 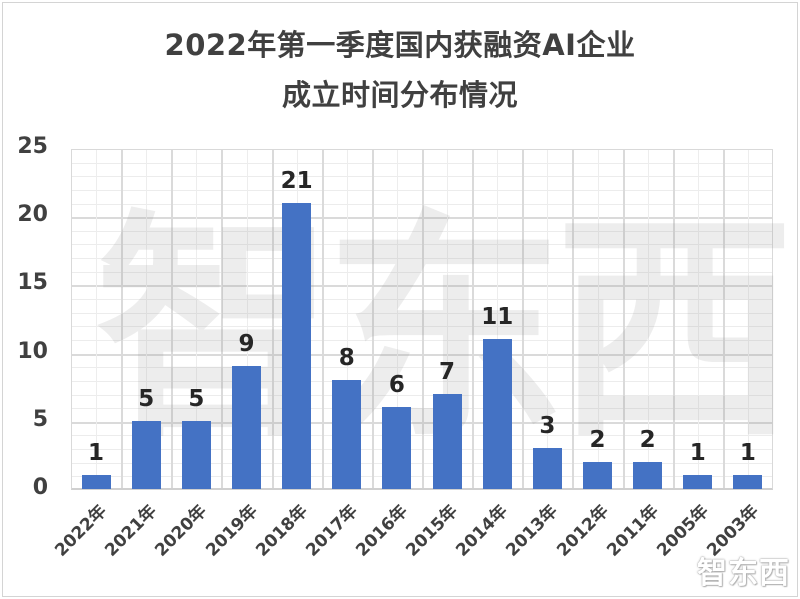 What do you see at coordinates (40, 487) in the screenshot?
I see `y-tick-label: 0` at bounding box center [40, 487].